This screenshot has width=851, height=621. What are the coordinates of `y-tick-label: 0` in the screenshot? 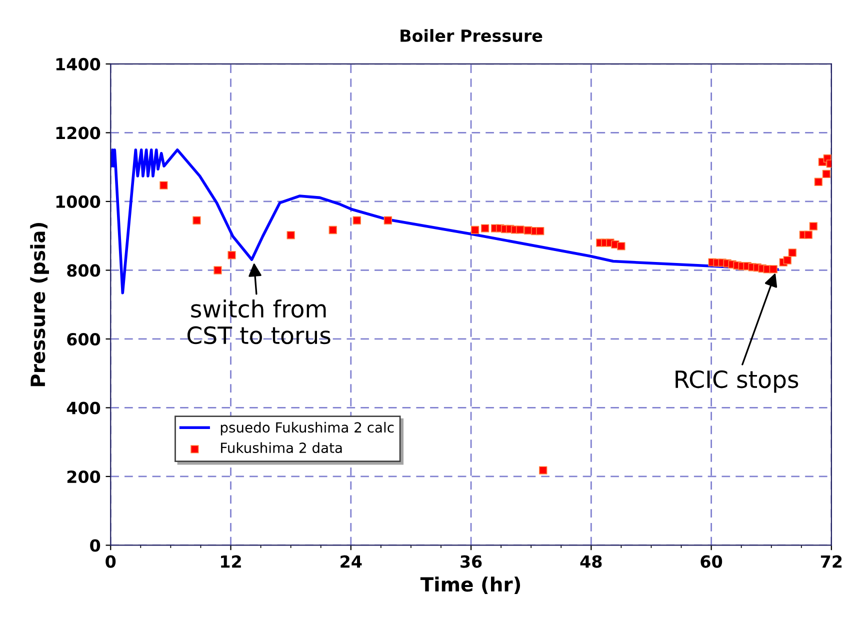 It's located at (95, 545).